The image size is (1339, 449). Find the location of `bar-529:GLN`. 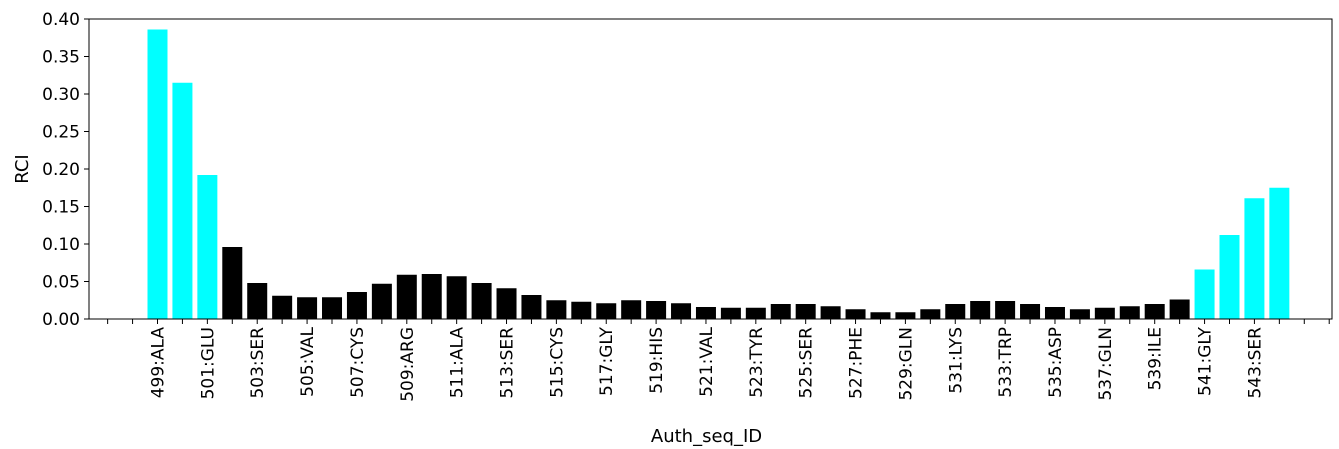

bar-529:GLN is located at coordinates (905, 315).